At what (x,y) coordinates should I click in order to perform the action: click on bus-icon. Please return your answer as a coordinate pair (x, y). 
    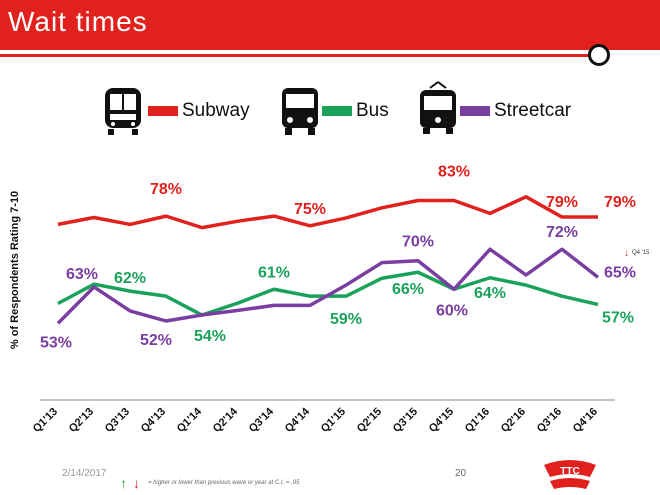
    Looking at the image, I should click on (300, 111).